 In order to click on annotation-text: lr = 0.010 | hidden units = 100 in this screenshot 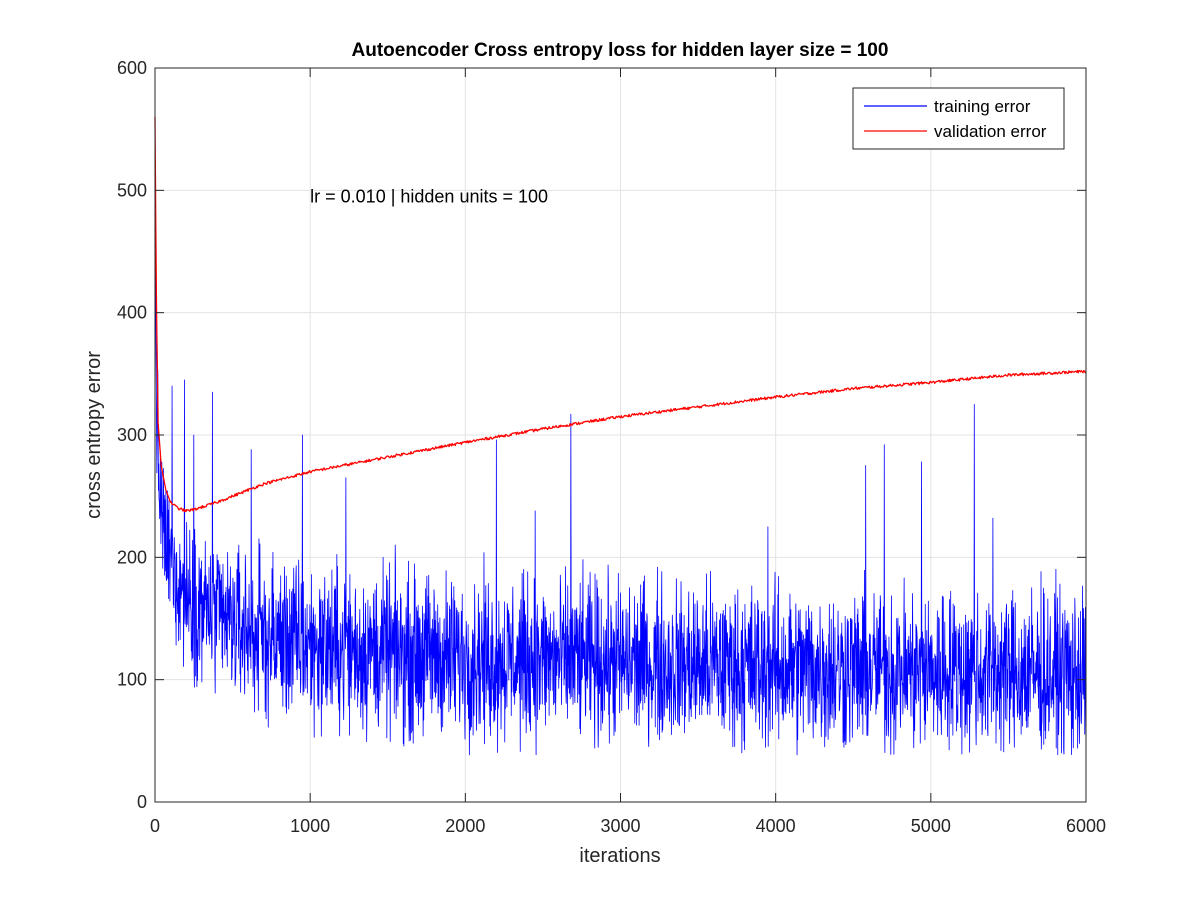, I will do `click(429, 196)`.